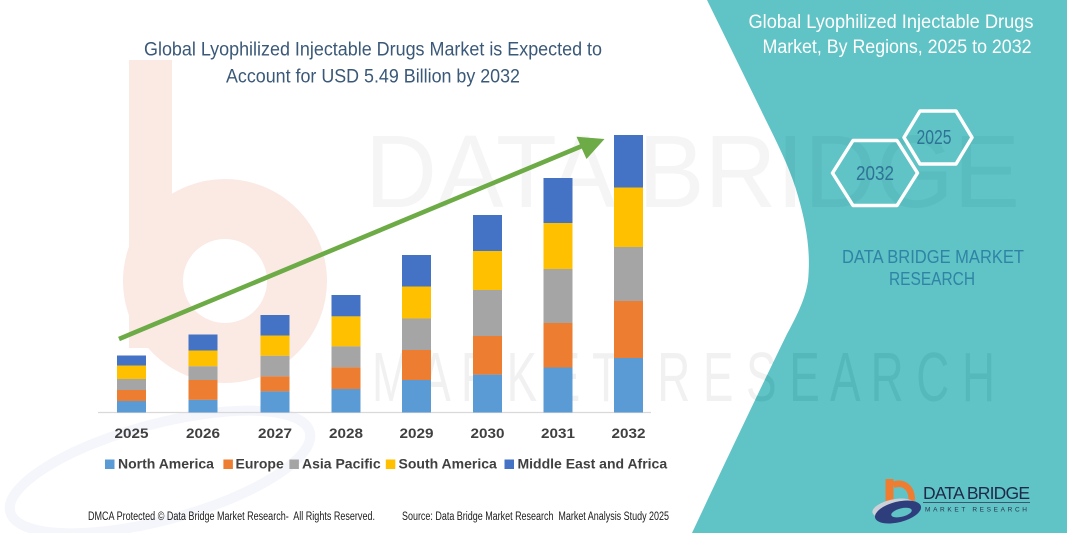  I want to click on svg-text: 2026, so click(203, 433).